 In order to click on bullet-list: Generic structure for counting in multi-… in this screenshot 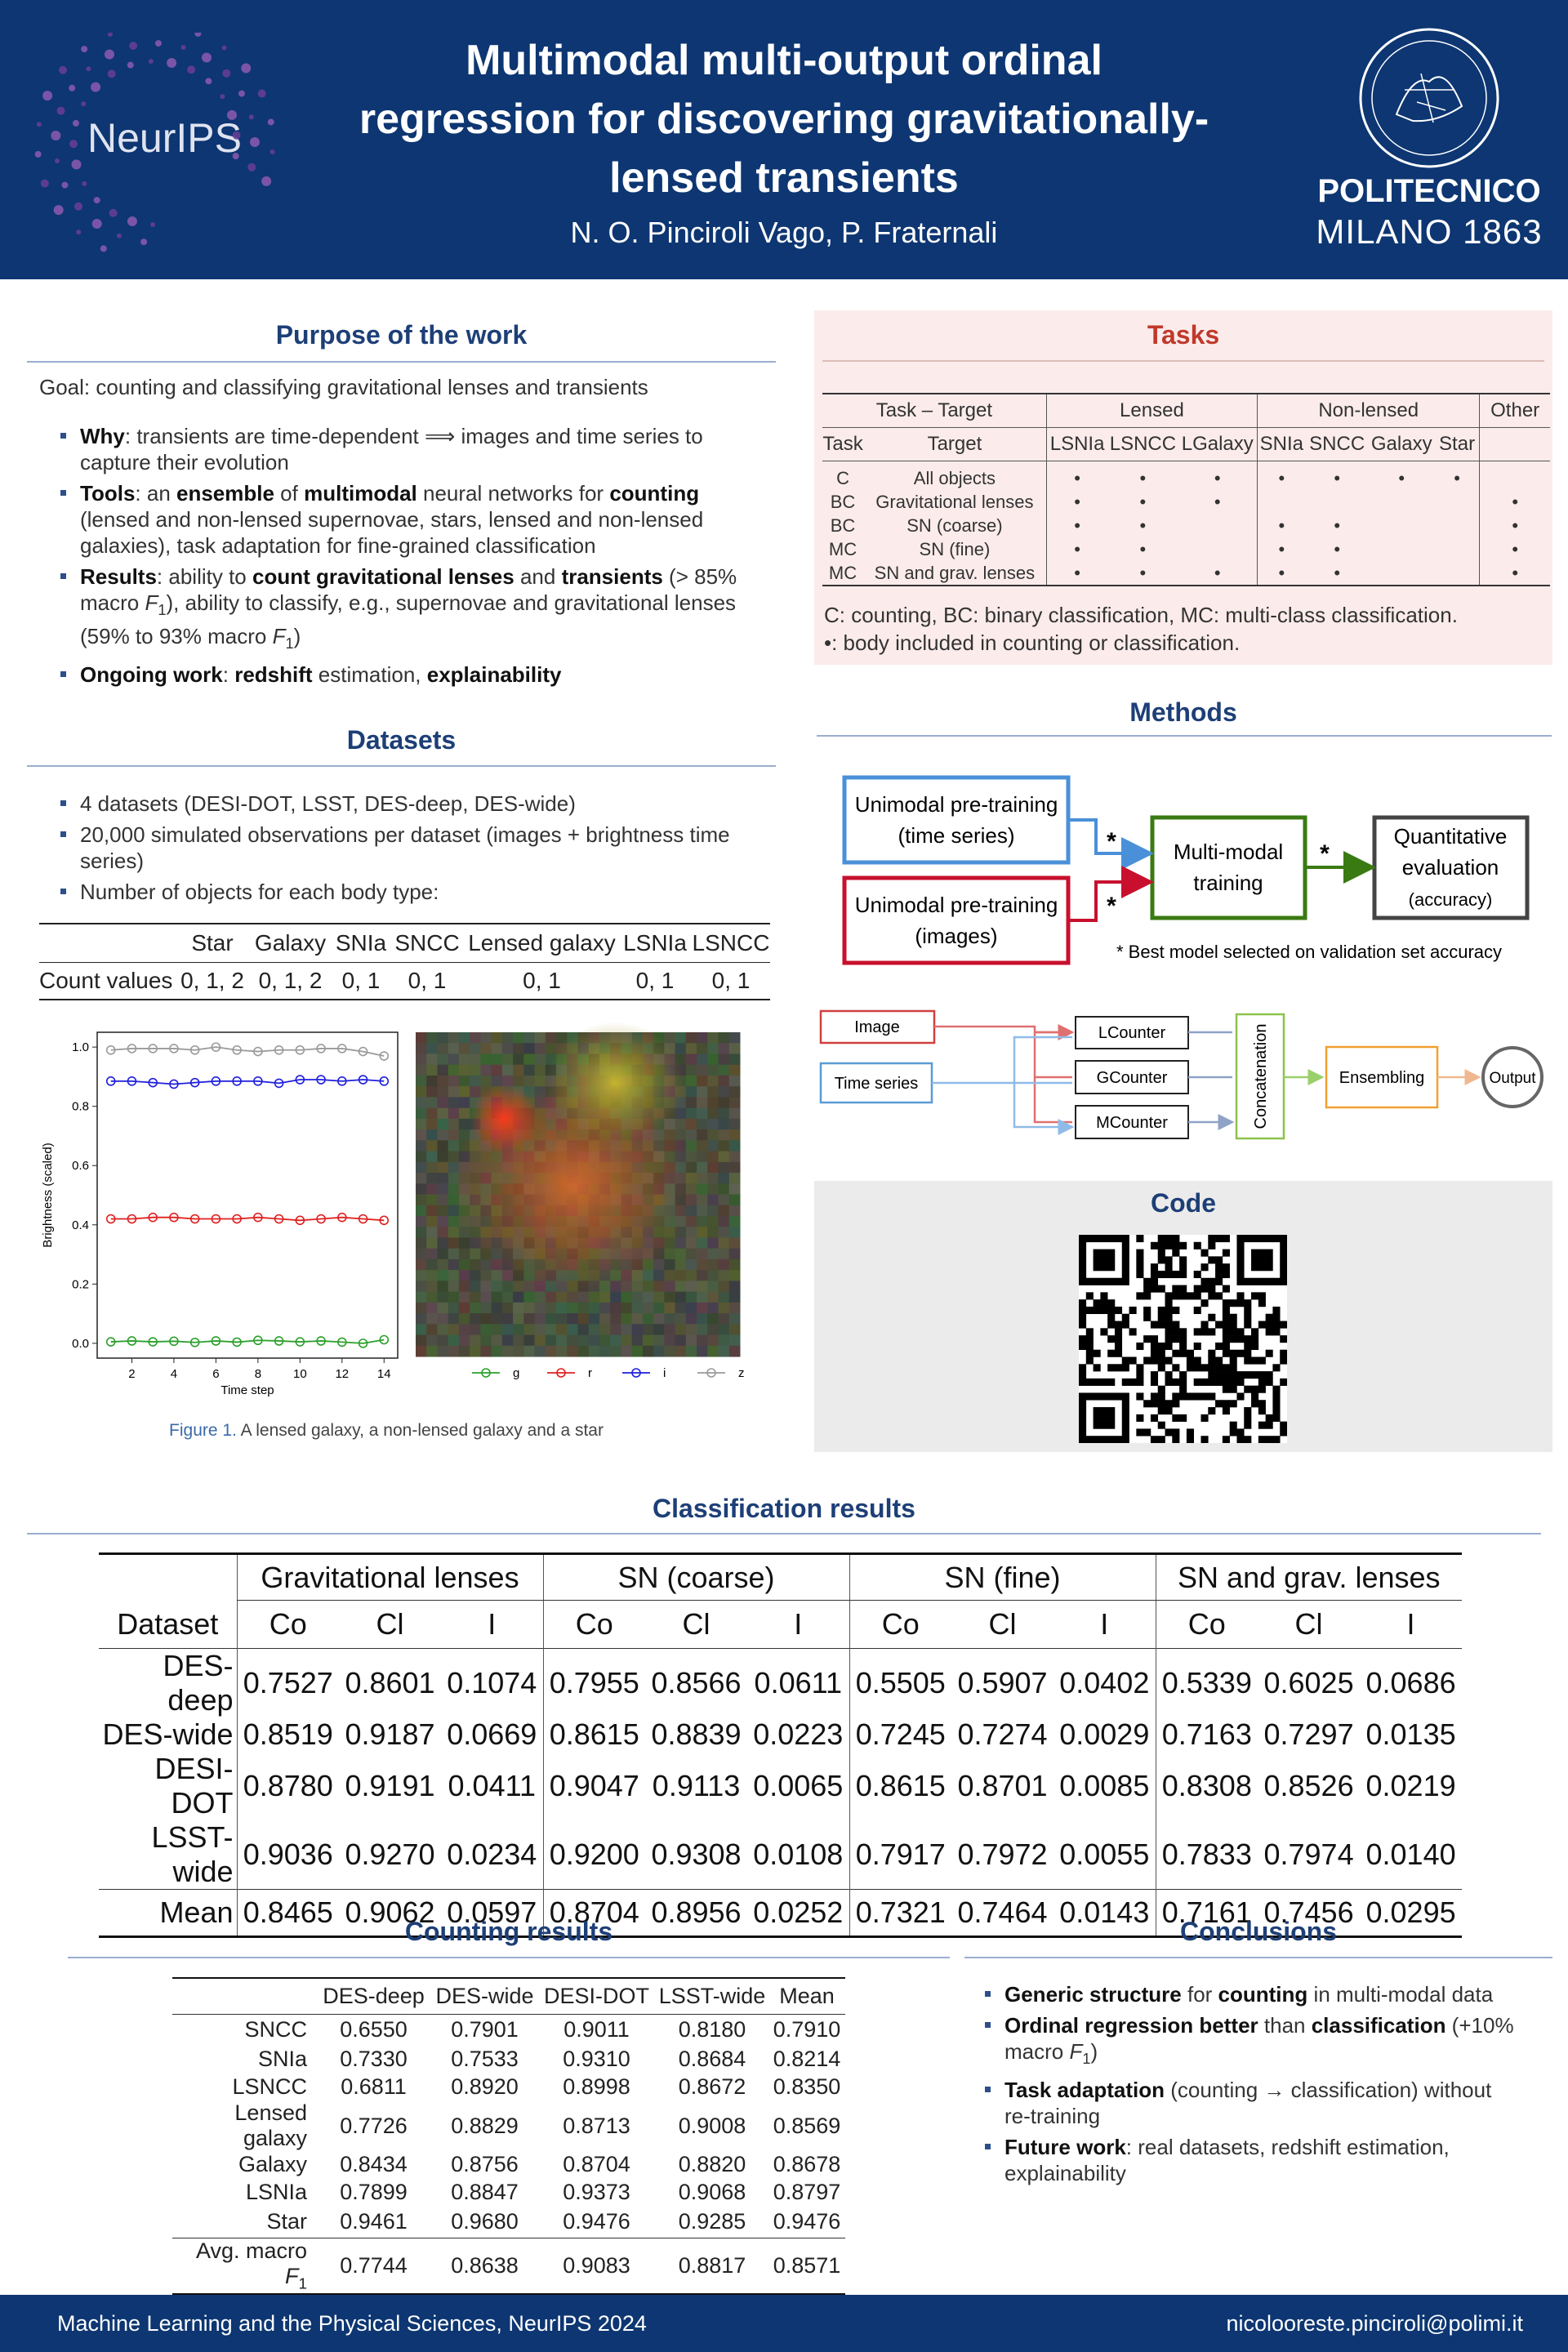, I will do `click(1249, 2086)`.